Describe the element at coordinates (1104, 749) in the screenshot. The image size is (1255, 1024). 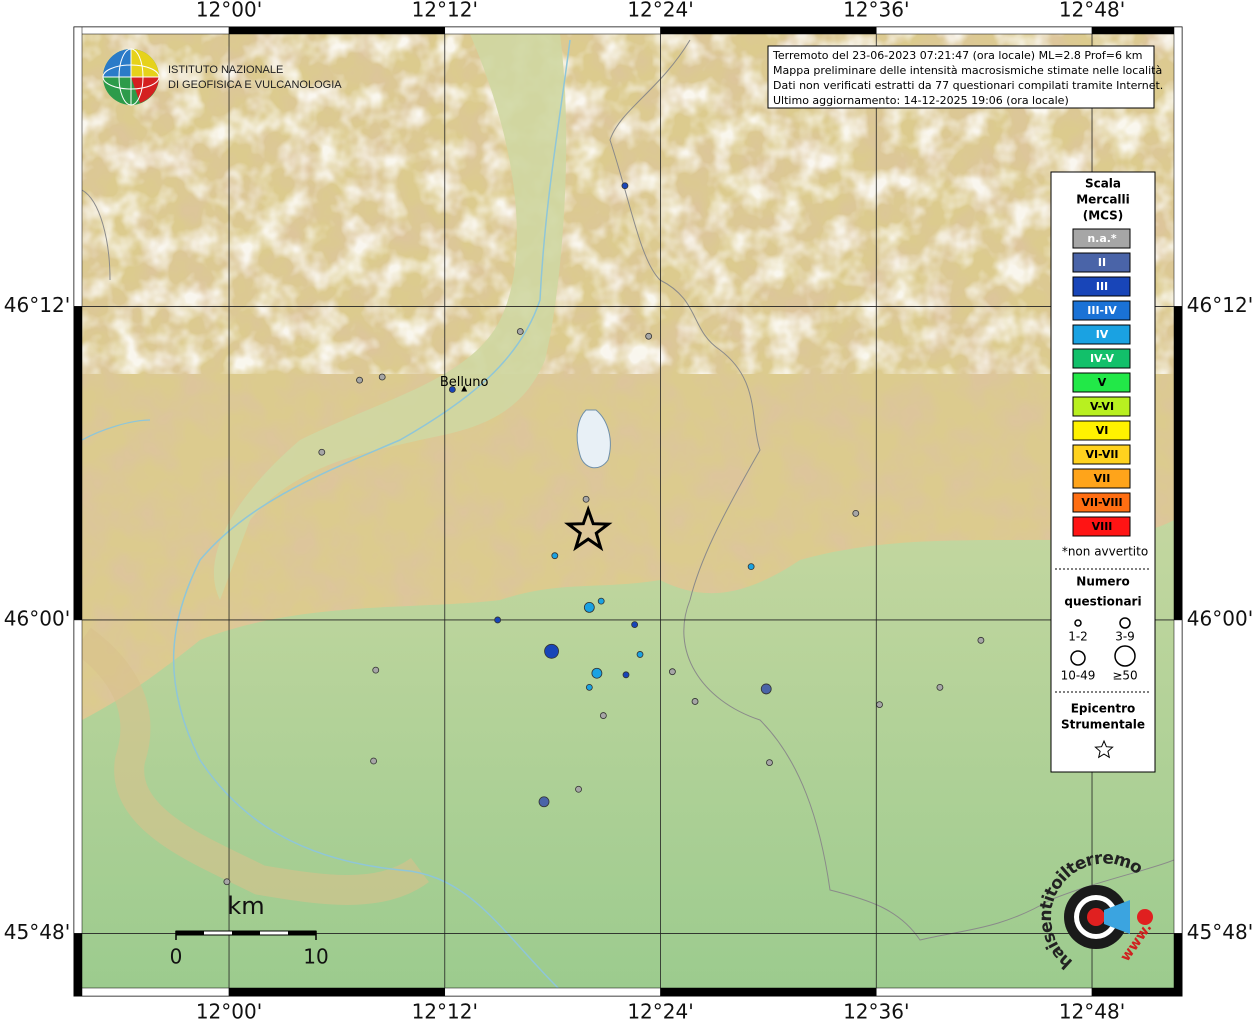
I see `legend-epicenter-symbol` at that location.